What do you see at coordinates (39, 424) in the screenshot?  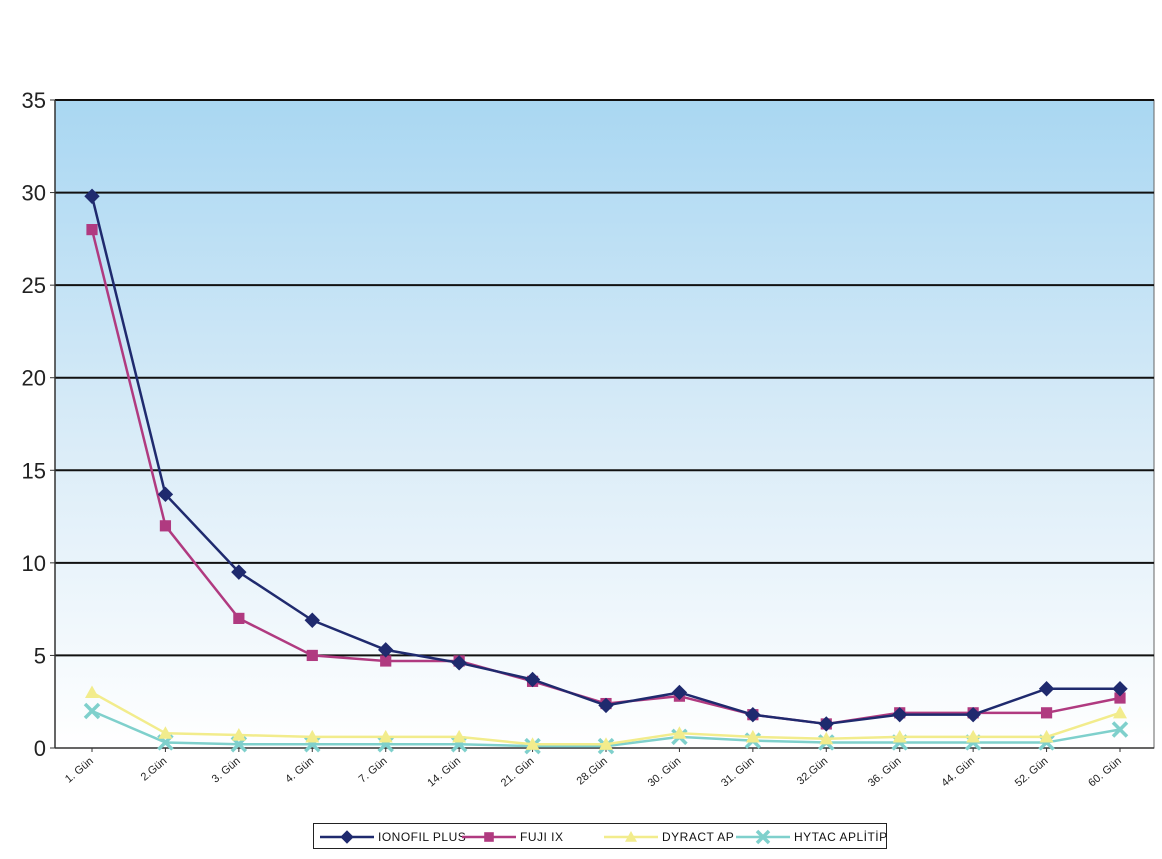 I see `y-axis: 0 5 10 15 20 25 30 35` at bounding box center [39, 424].